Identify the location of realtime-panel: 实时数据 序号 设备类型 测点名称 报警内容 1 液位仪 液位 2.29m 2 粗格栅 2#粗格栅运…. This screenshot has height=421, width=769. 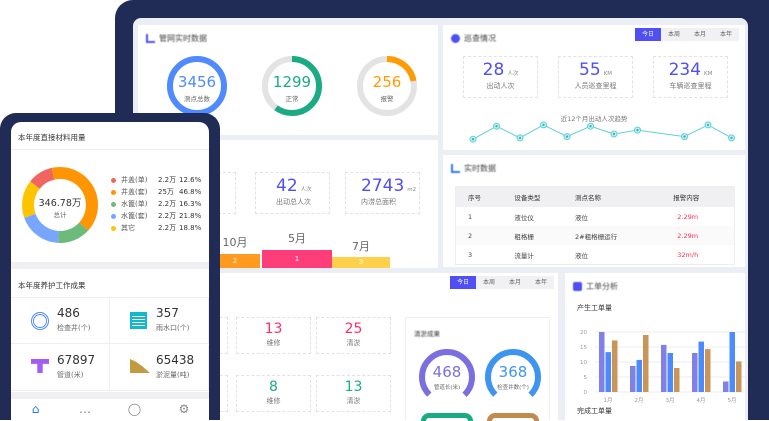
(594, 211).